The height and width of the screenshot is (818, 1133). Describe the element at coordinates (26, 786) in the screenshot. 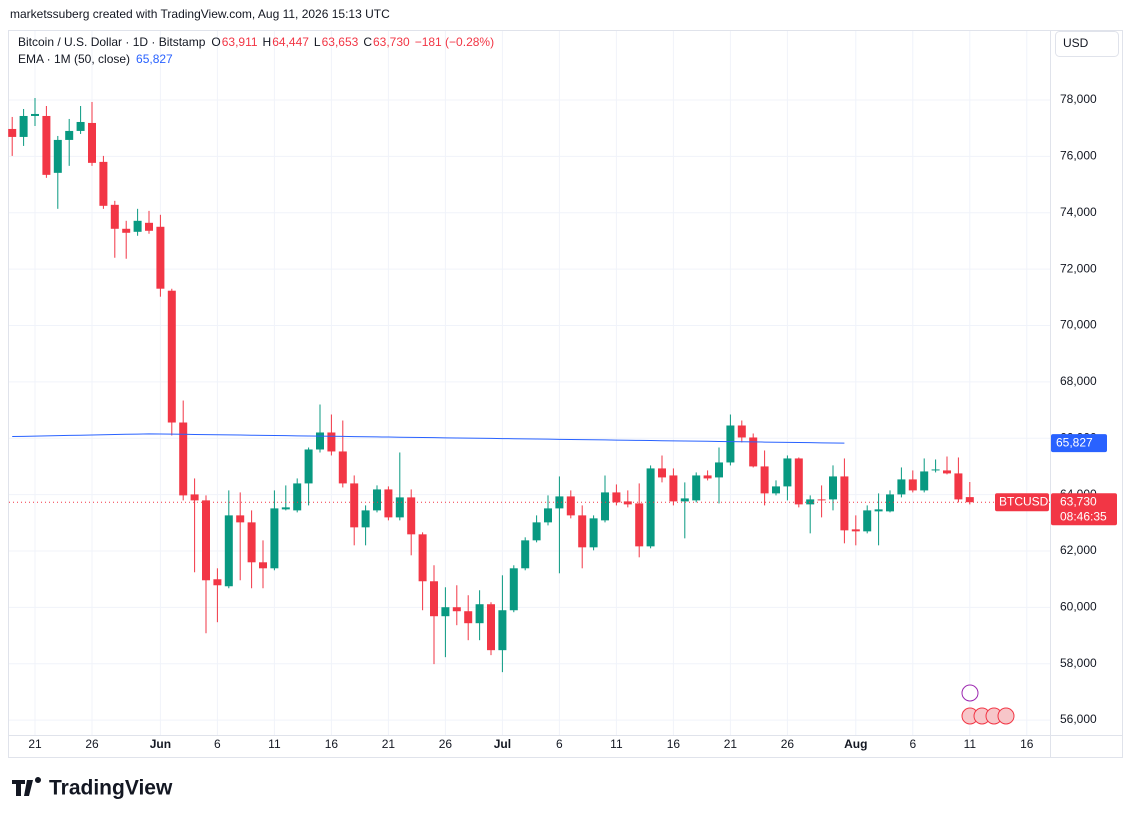

I see `logo-icon` at that location.